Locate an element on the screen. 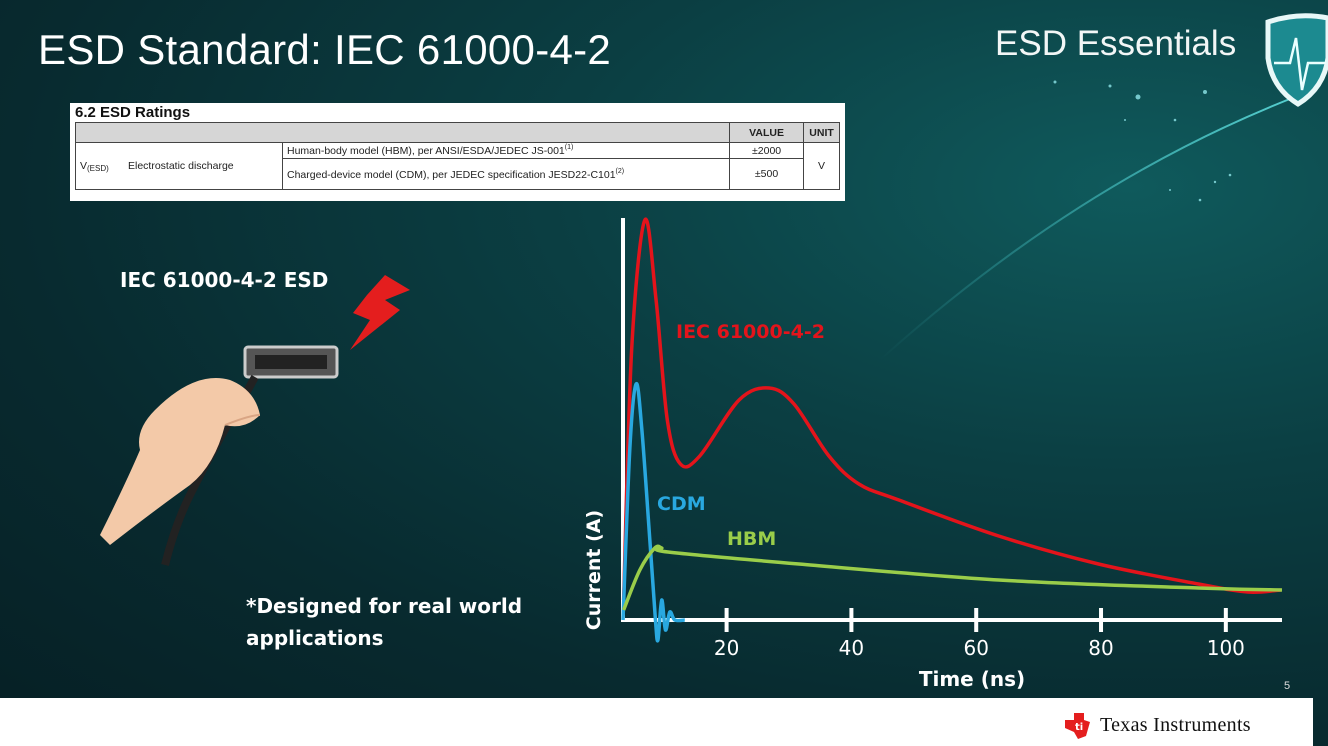 The height and width of the screenshot is (746, 1328). ti-logo-icon: ti is located at coordinates (1077, 726).